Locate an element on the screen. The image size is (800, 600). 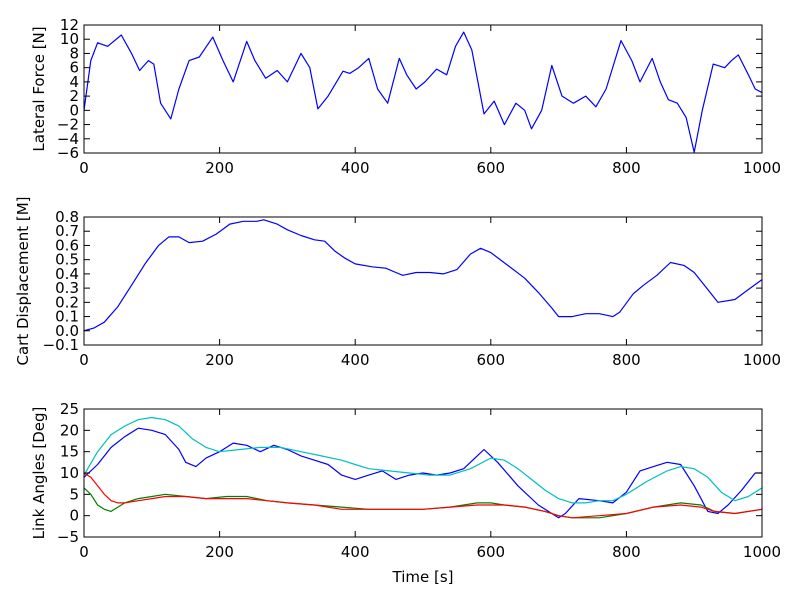
cart-displacement-ytick-label: 0.0 is located at coordinates (67, 331).